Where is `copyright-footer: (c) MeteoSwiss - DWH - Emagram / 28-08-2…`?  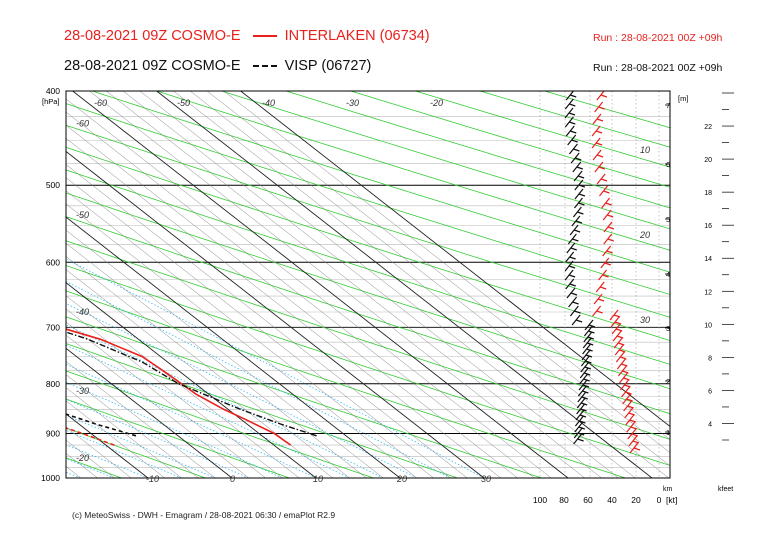 copyright-footer: (c) MeteoSwiss - DWH - Emagram / 28-08-2… is located at coordinates (204, 515).